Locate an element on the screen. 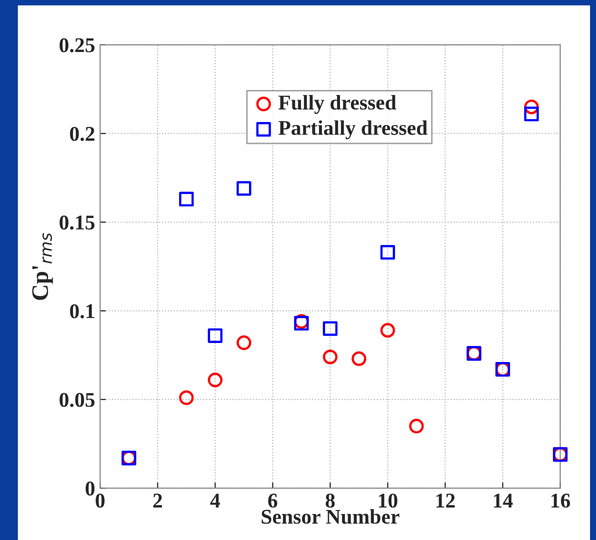 The height and width of the screenshot is (540, 596). y-tick-label: 0.15 is located at coordinates (77, 223).